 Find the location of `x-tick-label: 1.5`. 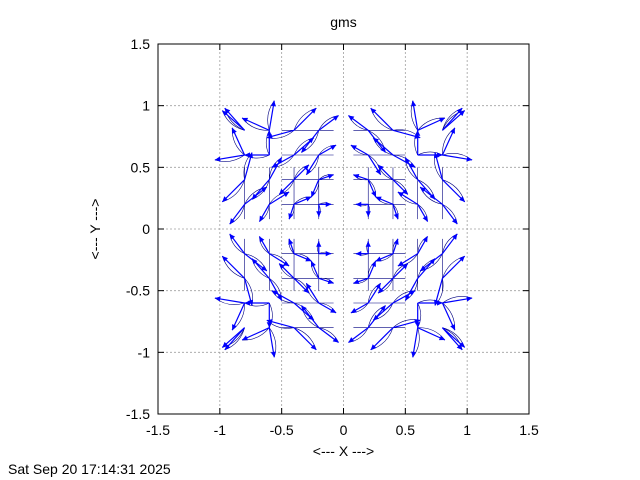

x-tick-label: 1.5 is located at coordinates (529, 430).